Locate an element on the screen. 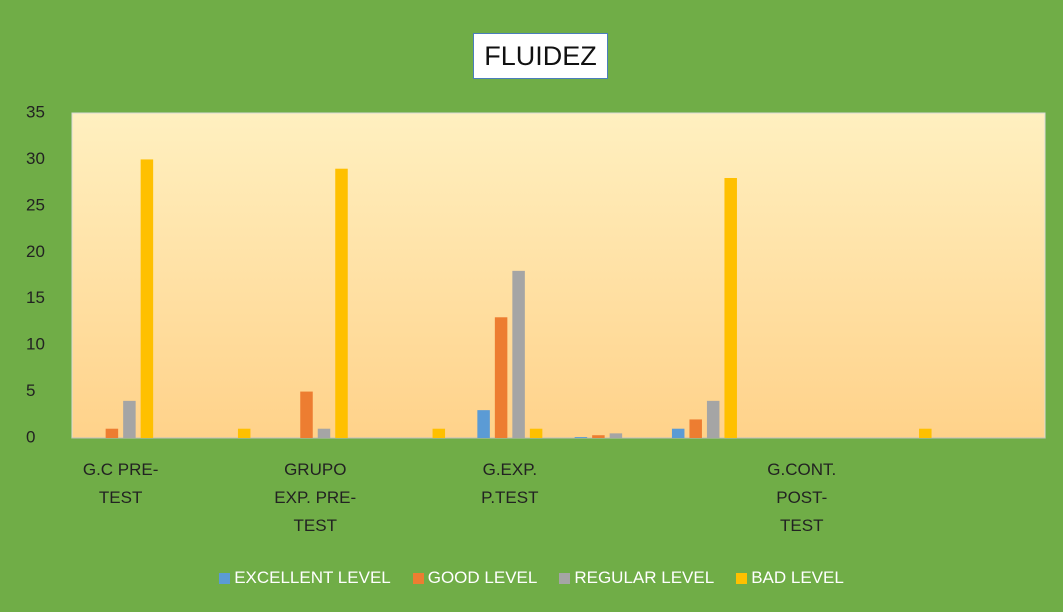 This screenshot has height=612, width=1063. legend-item: BAD LEVEL is located at coordinates (790, 578).